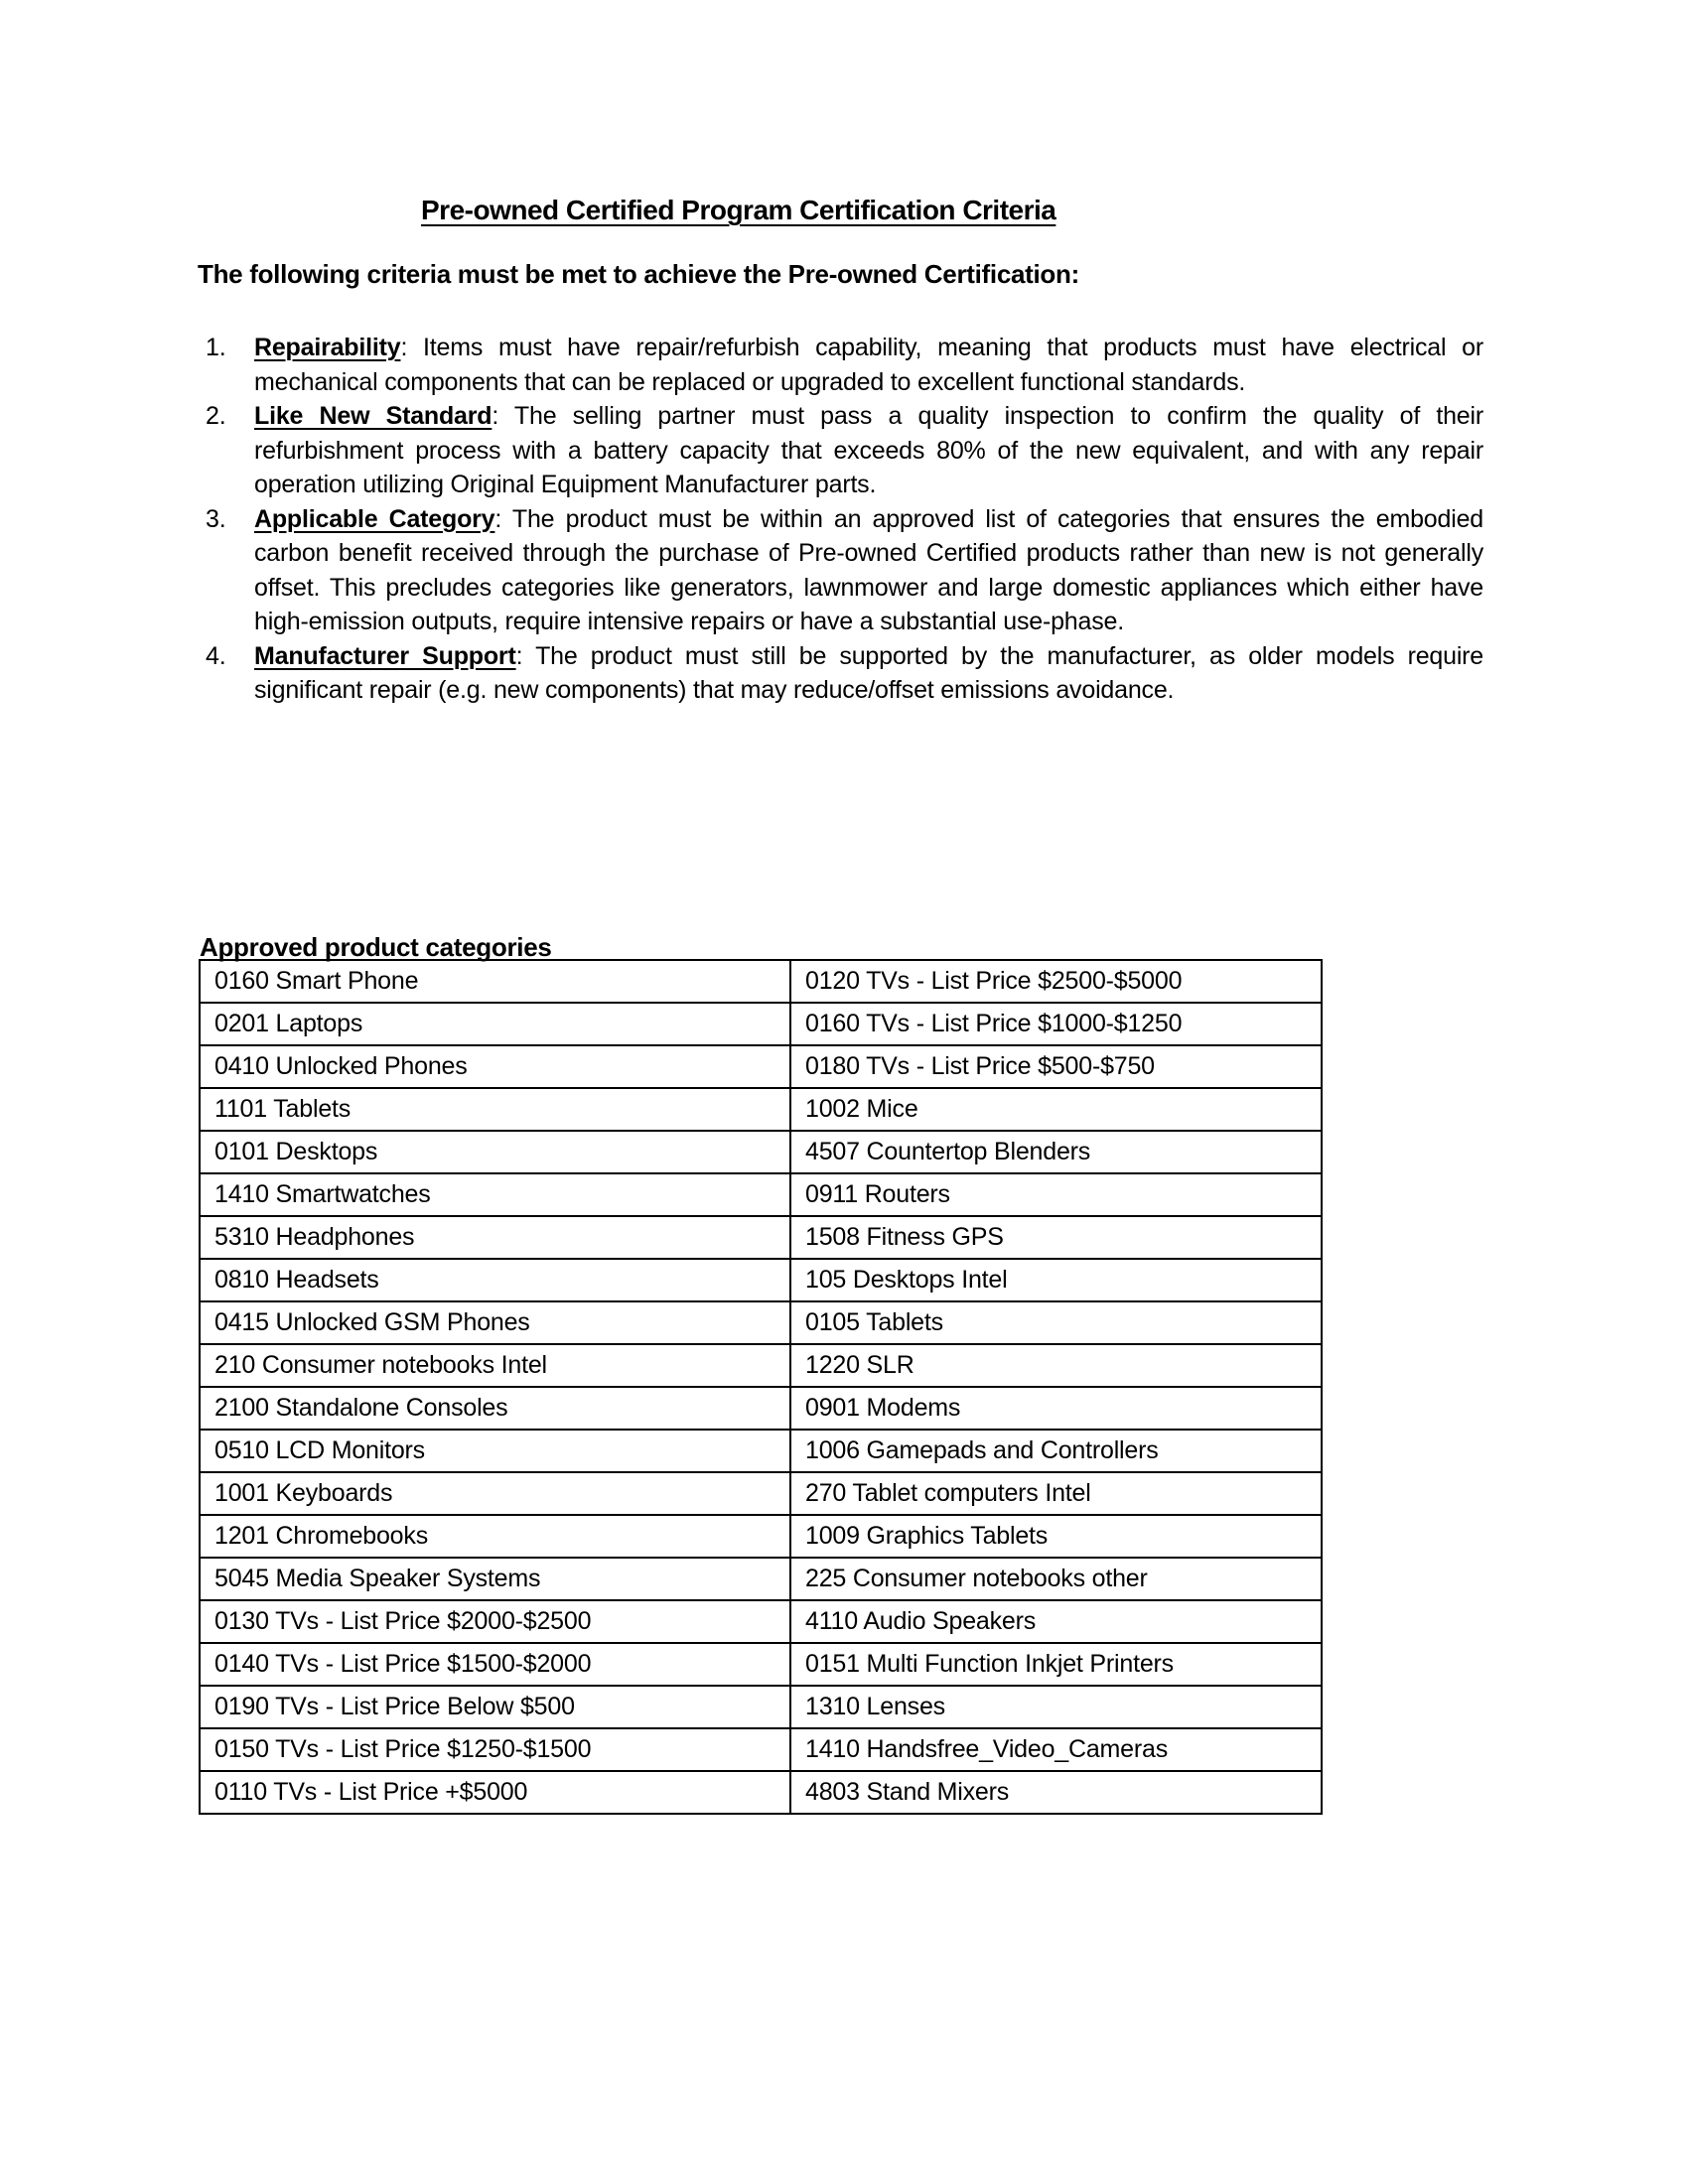 The width and height of the screenshot is (1688, 2184). Describe the element at coordinates (1056, 1621) in the screenshot. I see `category-cell-right: 4110 Audio Speakers` at that location.